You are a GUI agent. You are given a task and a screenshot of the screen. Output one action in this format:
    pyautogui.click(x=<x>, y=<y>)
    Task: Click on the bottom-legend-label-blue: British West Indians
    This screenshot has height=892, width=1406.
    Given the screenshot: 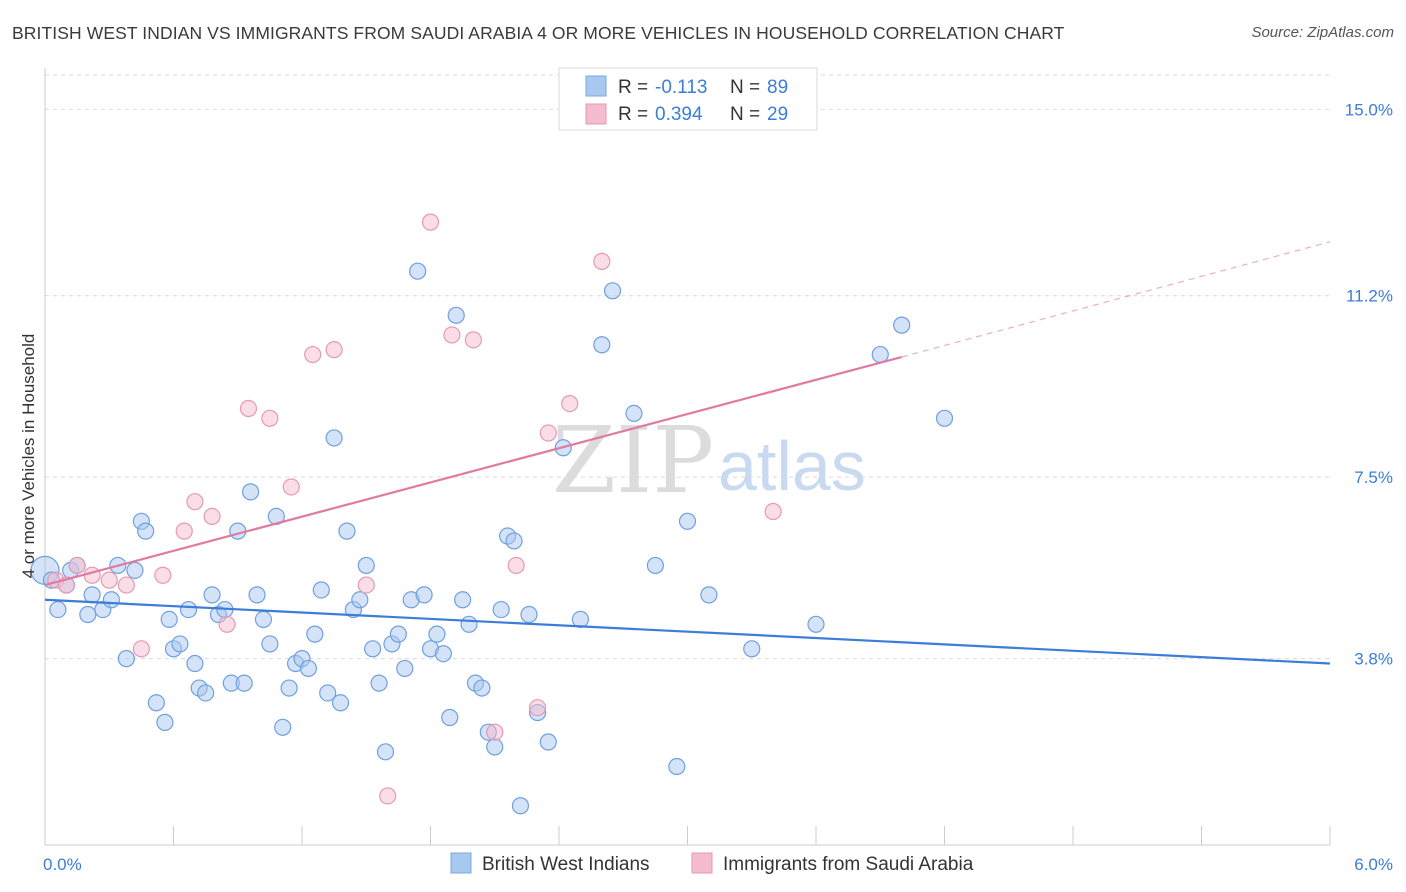 What is the action you would take?
    pyautogui.click(x=566, y=864)
    